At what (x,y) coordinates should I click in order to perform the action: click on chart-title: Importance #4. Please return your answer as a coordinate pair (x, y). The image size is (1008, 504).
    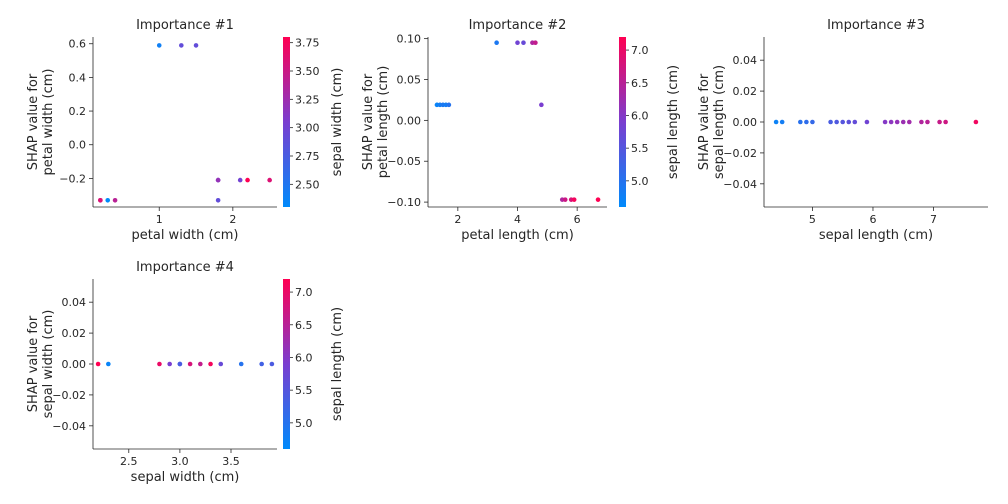
    Looking at the image, I should click on (185, 267).